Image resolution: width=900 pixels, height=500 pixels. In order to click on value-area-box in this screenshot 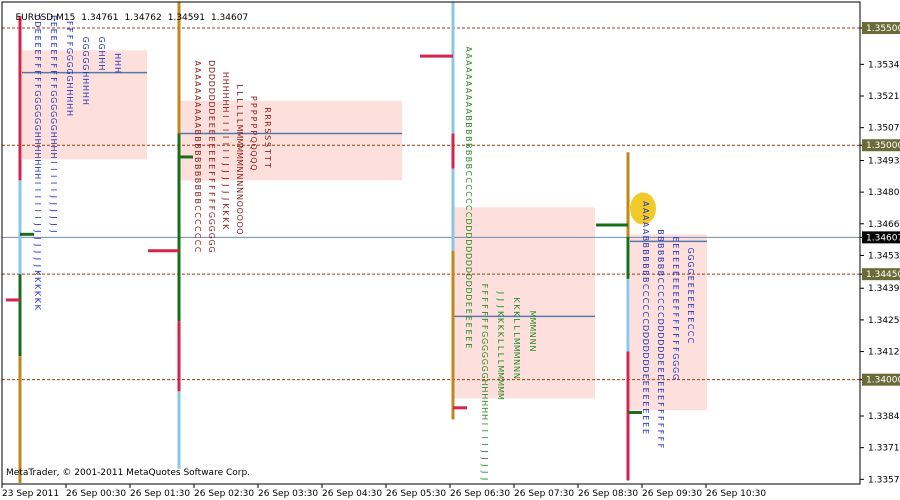, I will do `click(291, 140)`.